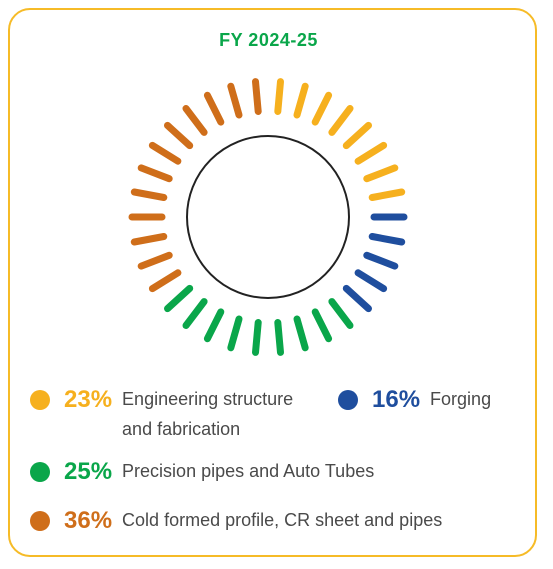  I want to click on legend-label-precision: Precision pipes and Auto Tubes, so click(248, 471).